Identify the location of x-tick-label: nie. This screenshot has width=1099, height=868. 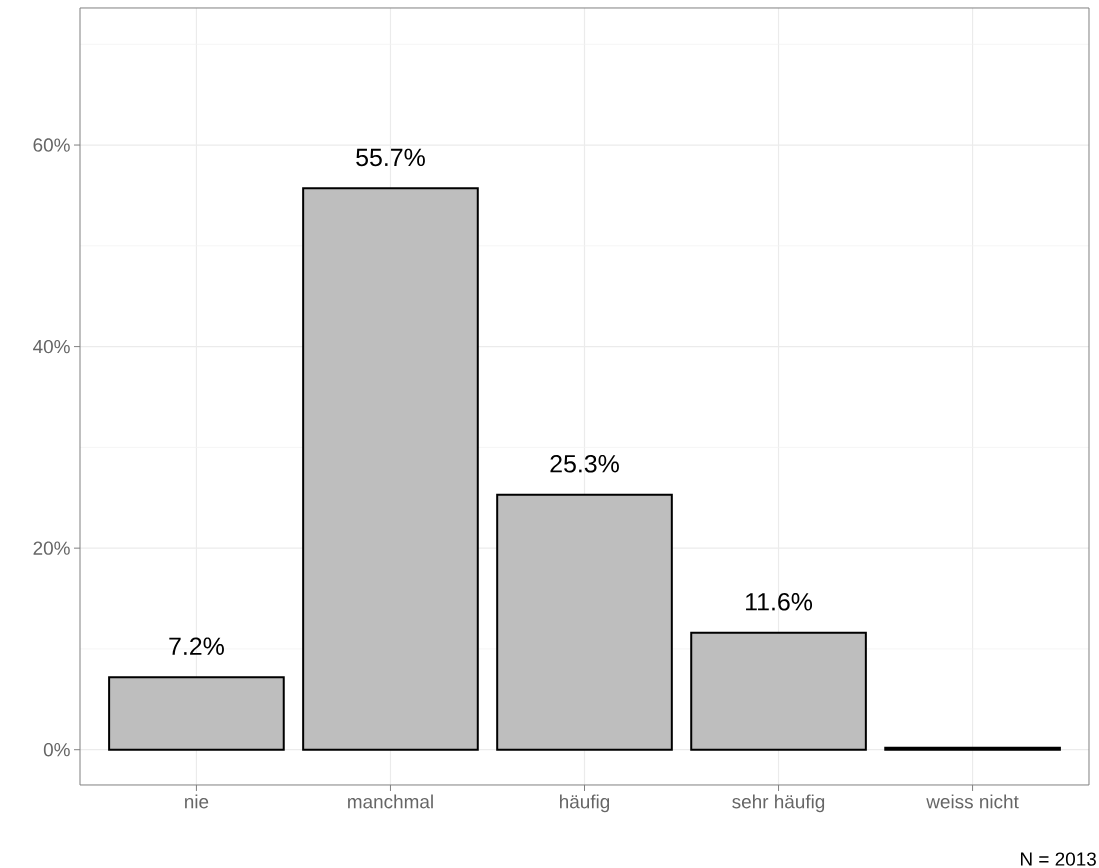
(197, 801).